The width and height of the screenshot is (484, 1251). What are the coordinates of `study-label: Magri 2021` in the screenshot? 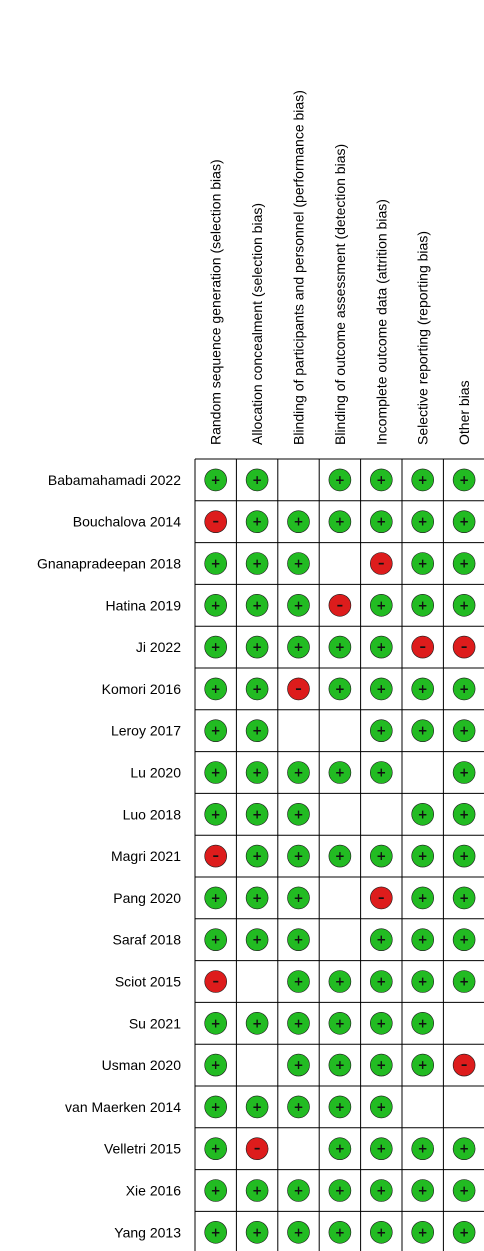 It's located at (146, 856).